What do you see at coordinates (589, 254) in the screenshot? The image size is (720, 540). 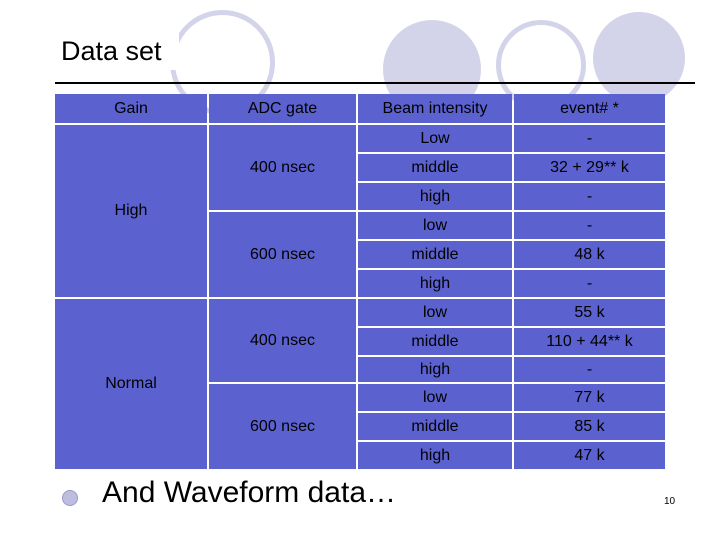 I see `event-cell: 48 k` at bounding box center [589, 254].